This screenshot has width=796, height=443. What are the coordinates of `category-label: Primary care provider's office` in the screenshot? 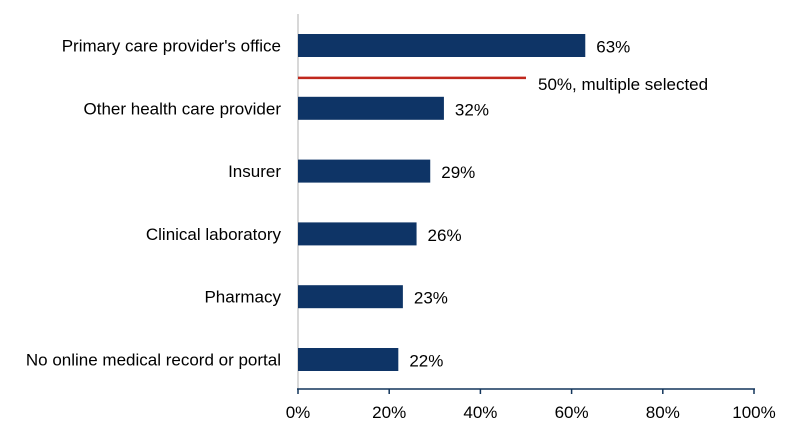 It's located at (171, 46).